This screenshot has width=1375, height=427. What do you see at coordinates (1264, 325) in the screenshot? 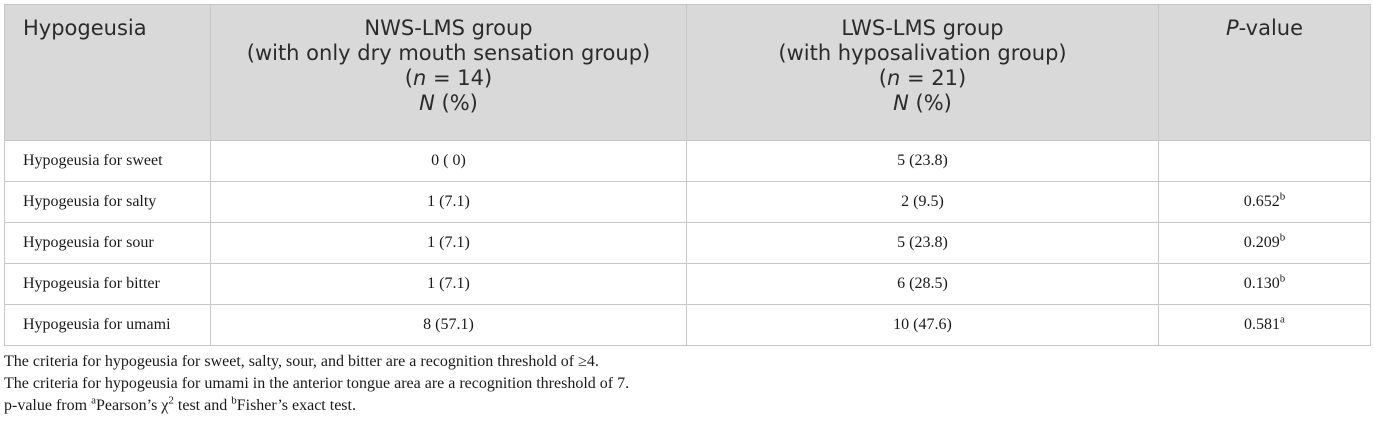
I see `p-value: 0.581a` at bounding box center [1264, 325].